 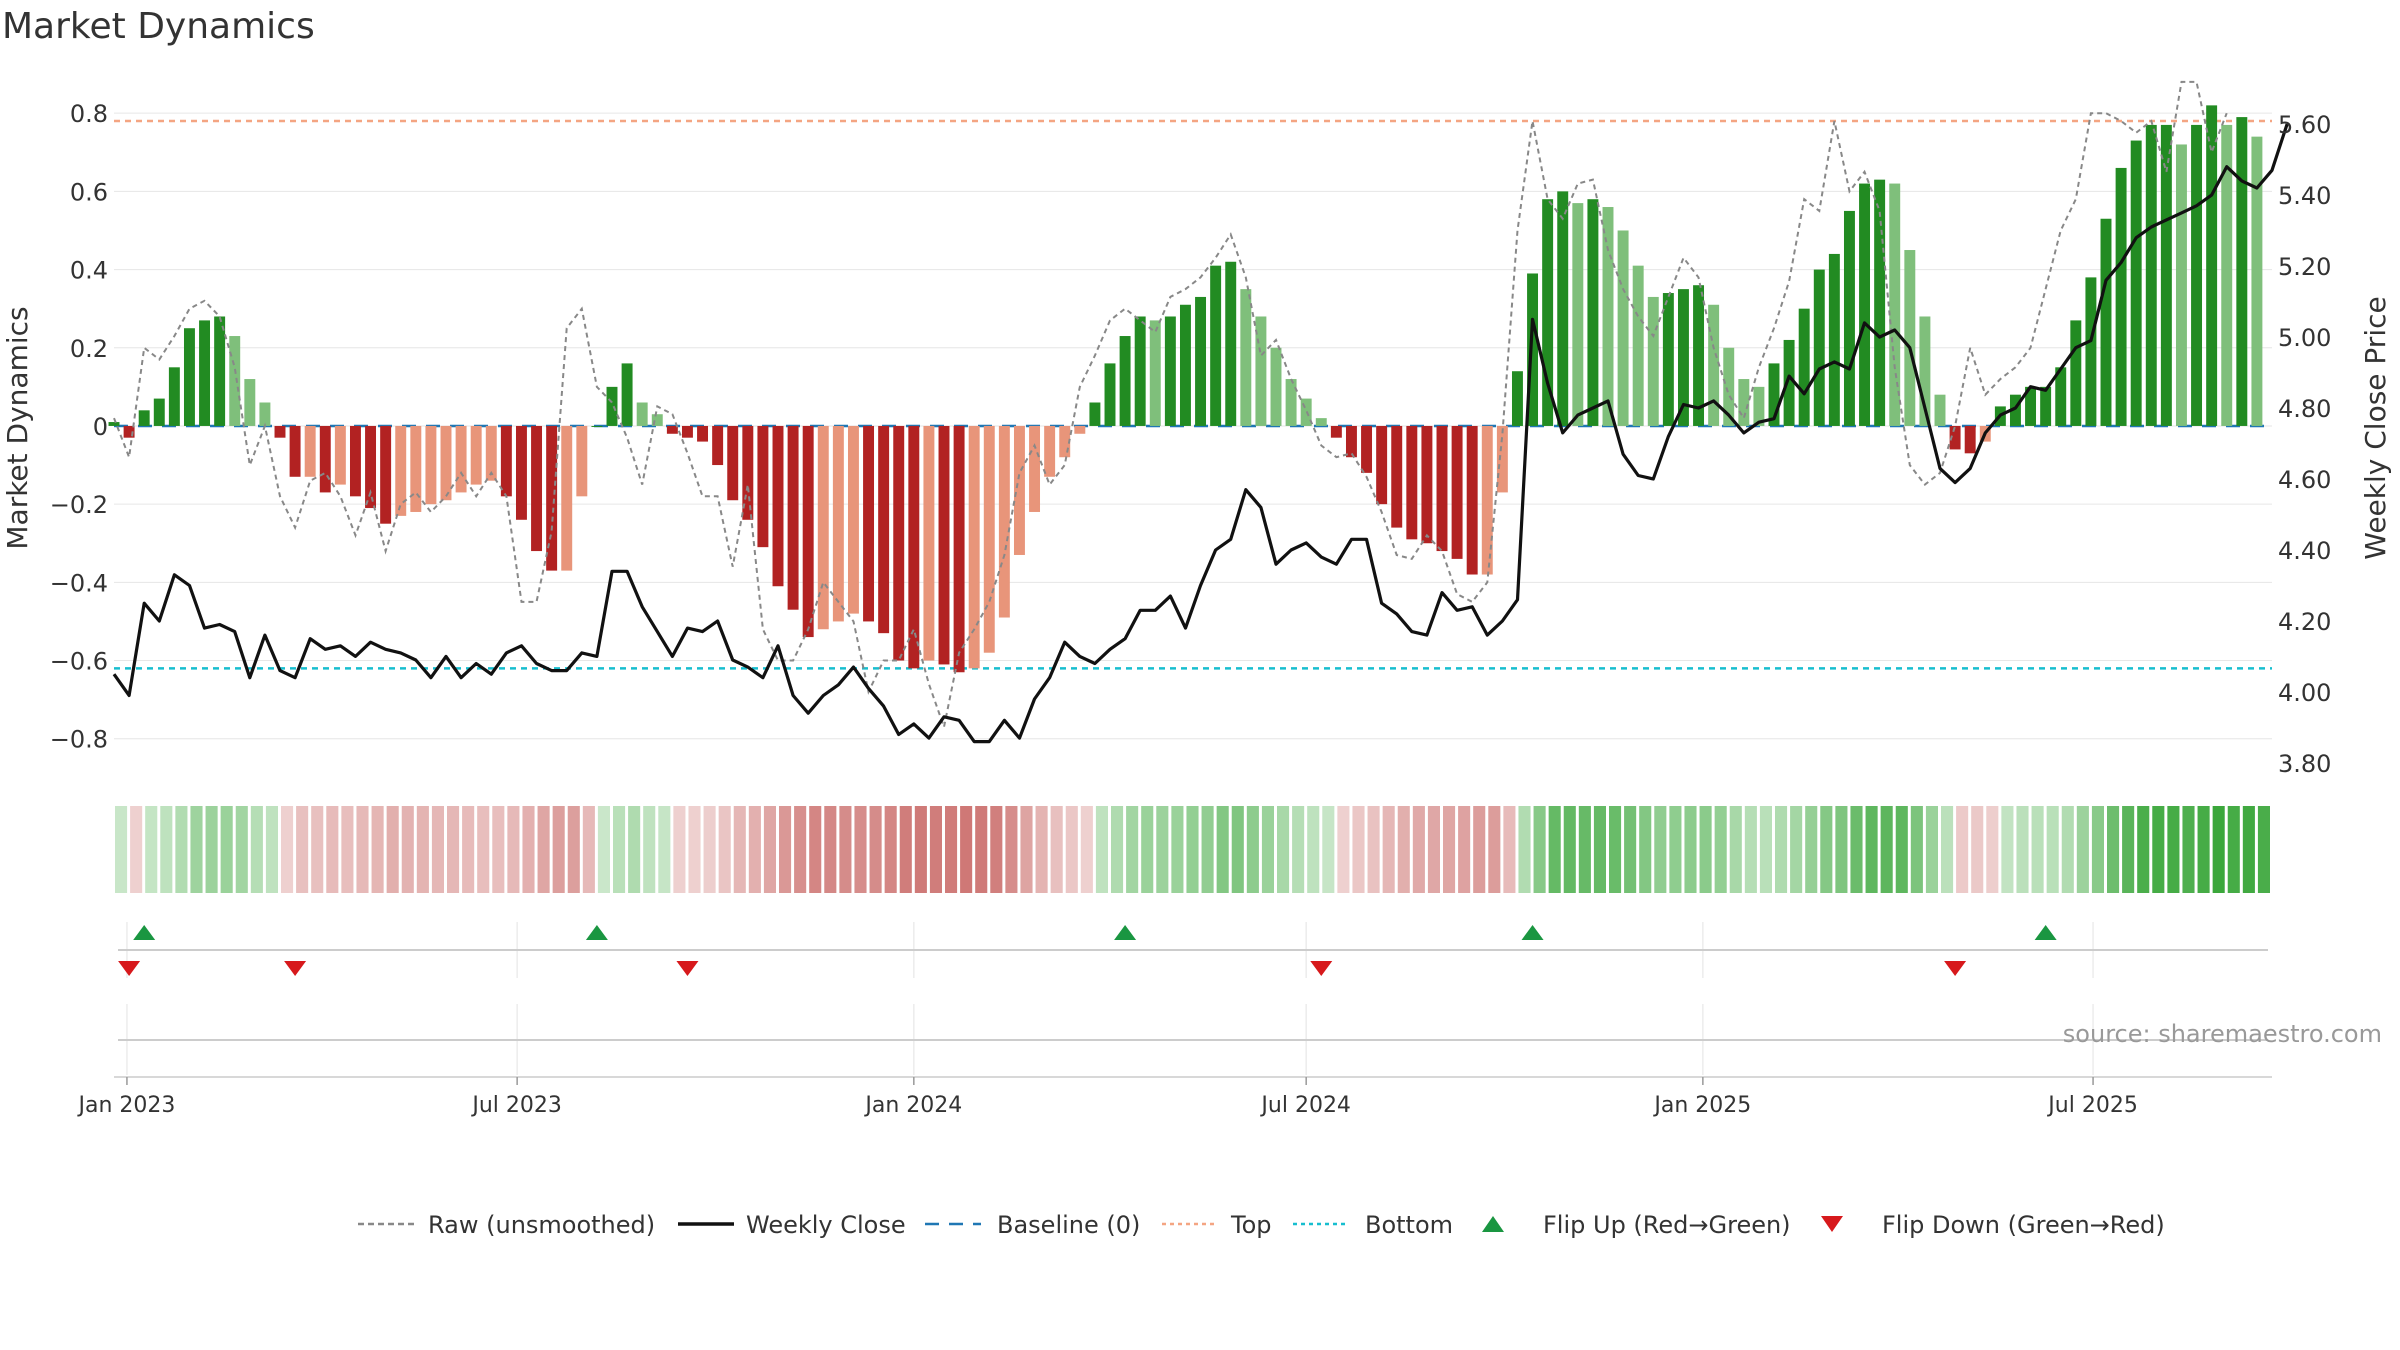 What do you see at coordinates (2092, 1105) in the screenshot?
I see `x-tick-label: Jul 2025` at bounding box center [2092, 1105].